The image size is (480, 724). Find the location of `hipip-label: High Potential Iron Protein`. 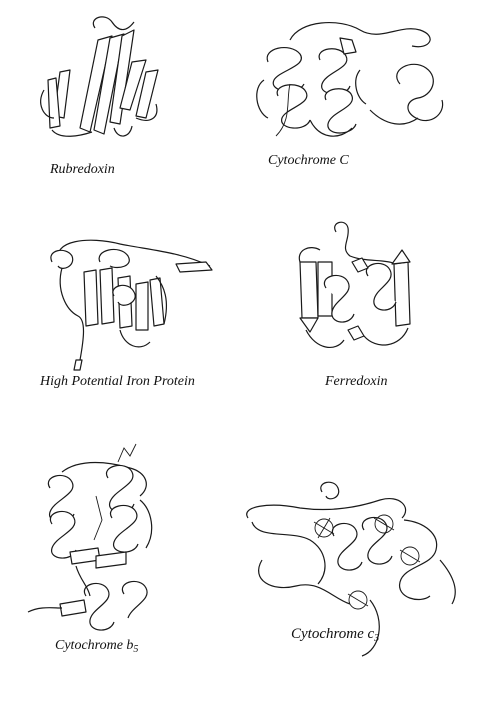

hipip-label: High Potential Iron Protein is located at coordinates (117, 381).